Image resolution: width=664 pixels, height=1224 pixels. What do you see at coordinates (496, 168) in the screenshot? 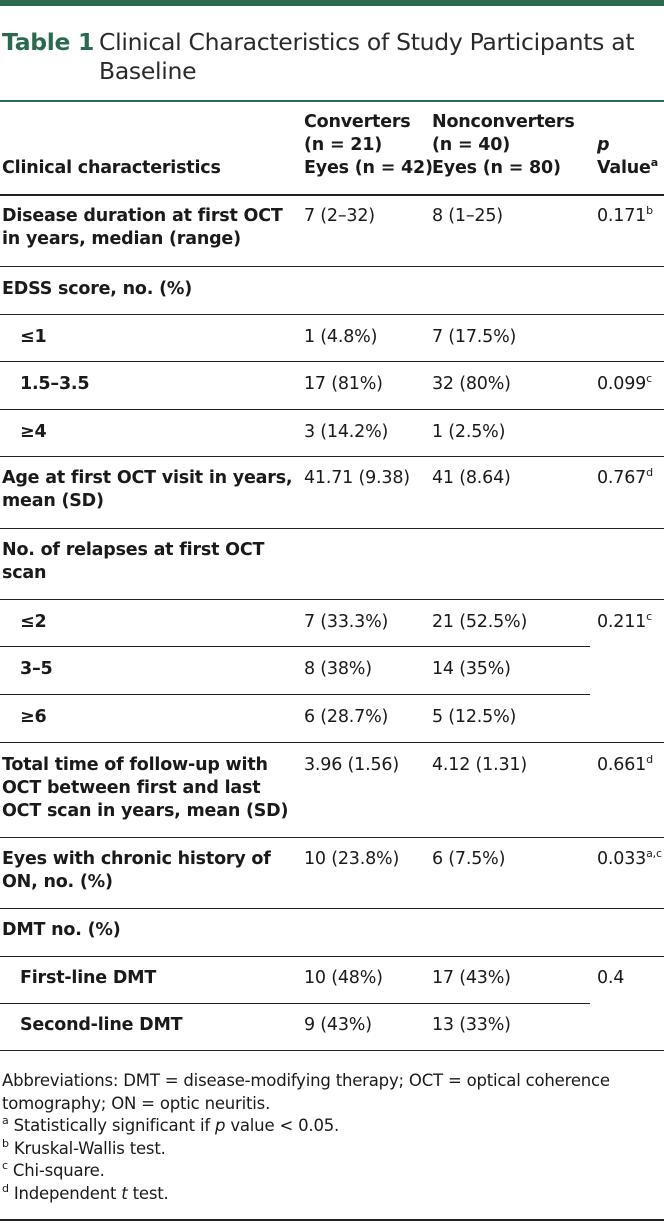
I see `col-header-nonconverters-line3: Eyes (n = 80)` at bounding box center [496, 168].